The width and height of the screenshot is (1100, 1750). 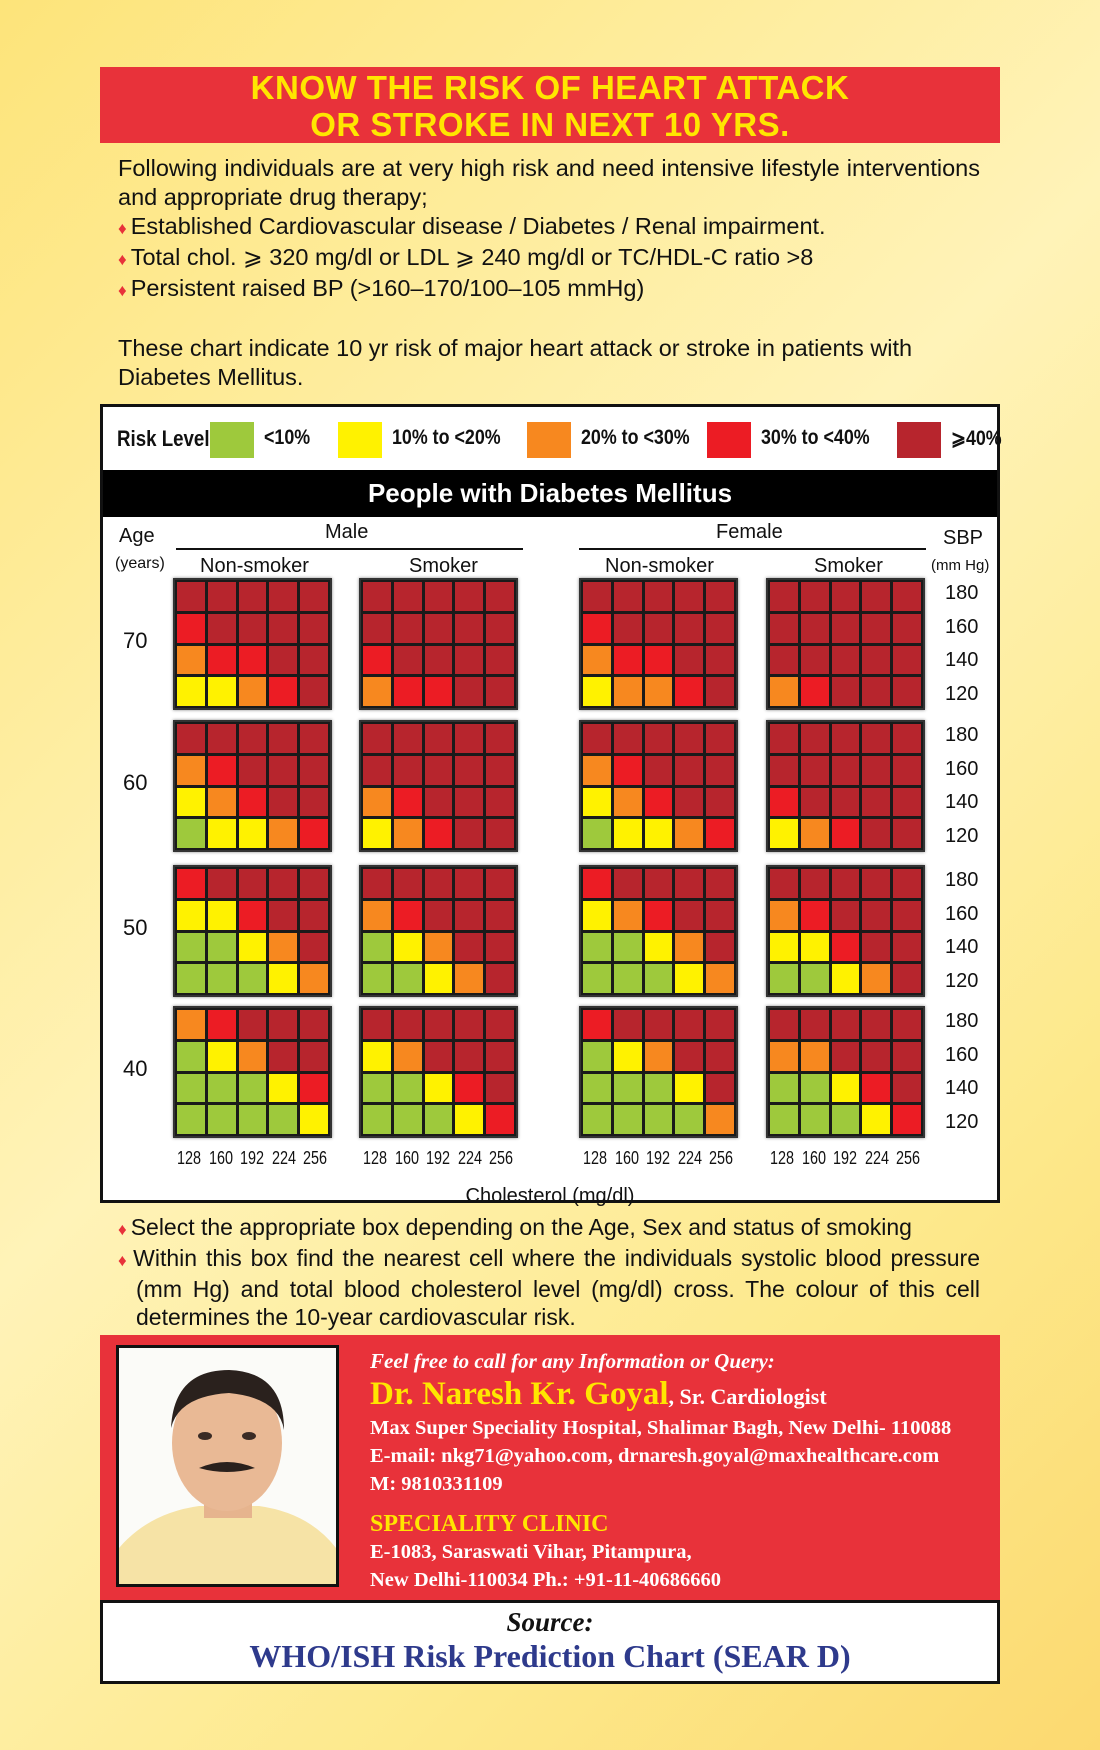 I want to click on mobile-number: M: 9810331109, so click(x=436, y=1484).